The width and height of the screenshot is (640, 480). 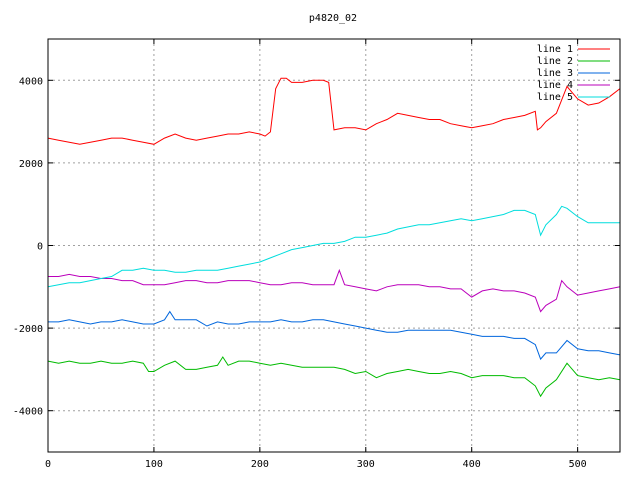 I want to click on legend-label: line 3, so click(x=555, y=73).